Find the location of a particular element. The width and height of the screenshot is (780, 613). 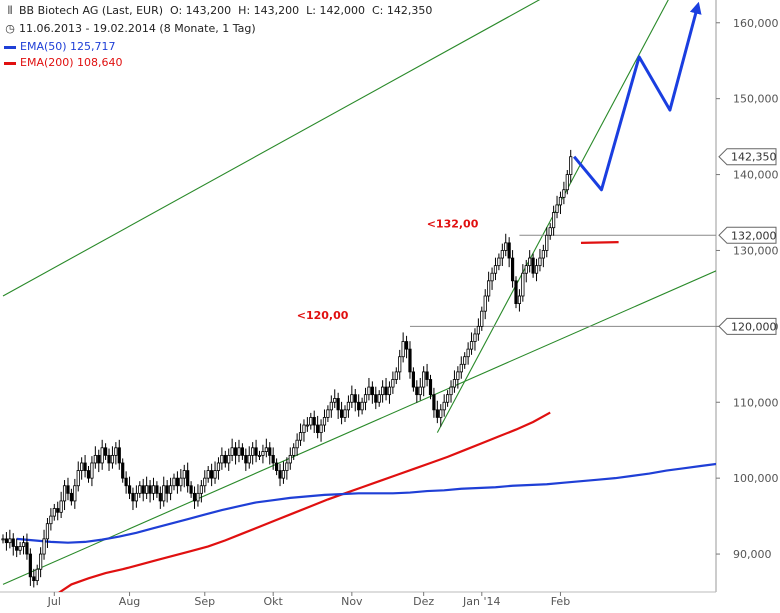

x-tick-label: Jan '14 is located at coordinates (481, 601).